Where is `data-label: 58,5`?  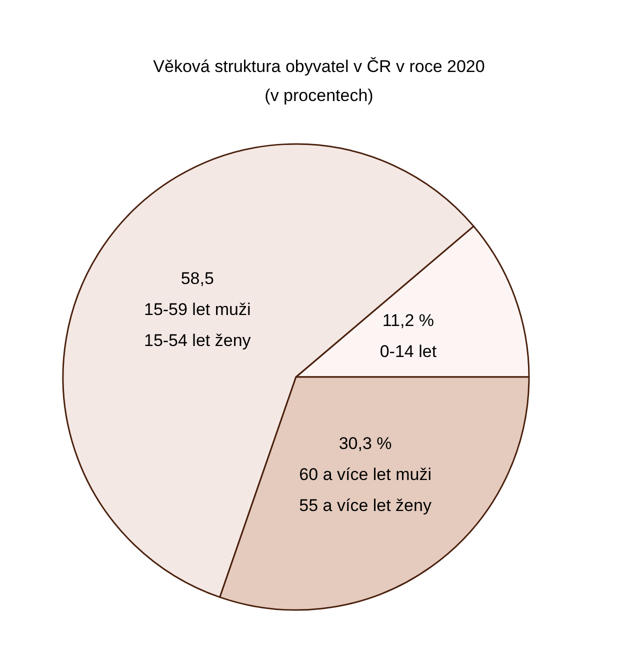 data-label: 58,5 is located at coordinates (197, 278).